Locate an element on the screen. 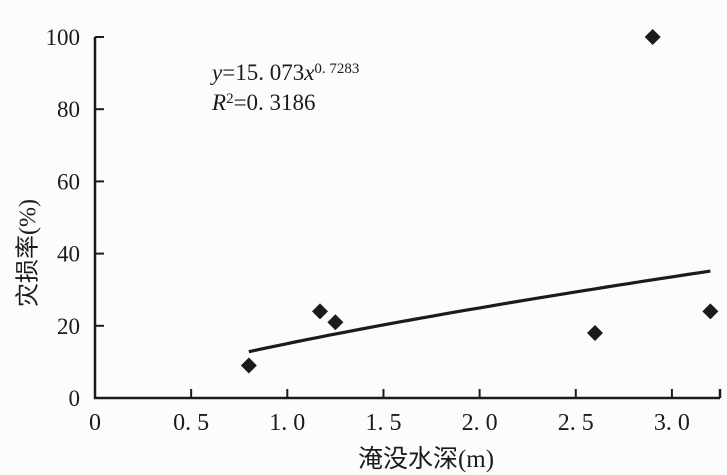 This screenshot has height=475, width=727. x-axis-tick-label: 2. 0 is located at coordinates (480, 423).